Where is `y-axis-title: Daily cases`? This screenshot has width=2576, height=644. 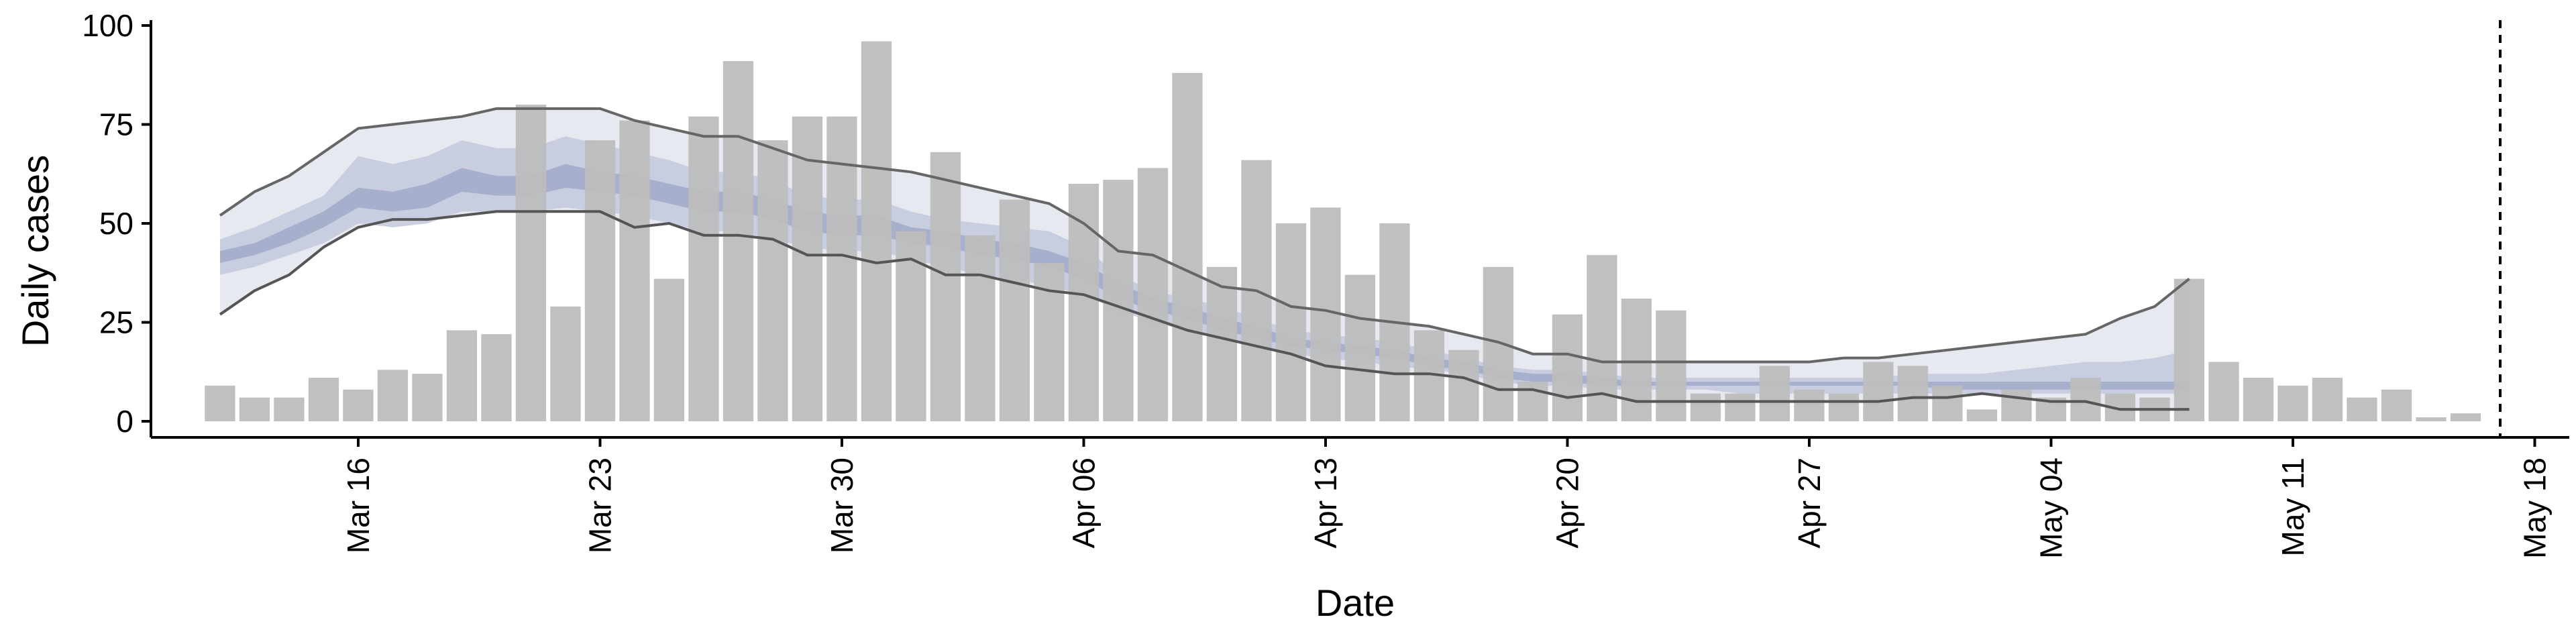 y-axis-title: Daily cases is located at coordinates (35, 251).